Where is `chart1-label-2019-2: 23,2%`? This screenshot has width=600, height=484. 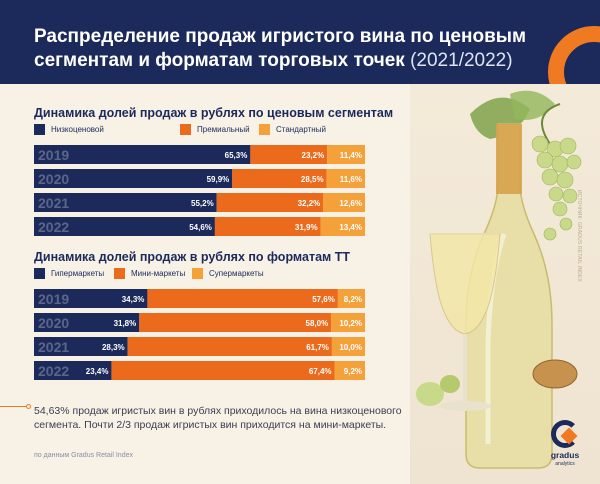 chart1-label-2019-2: 23,2% is located at coordinates (313, 155).